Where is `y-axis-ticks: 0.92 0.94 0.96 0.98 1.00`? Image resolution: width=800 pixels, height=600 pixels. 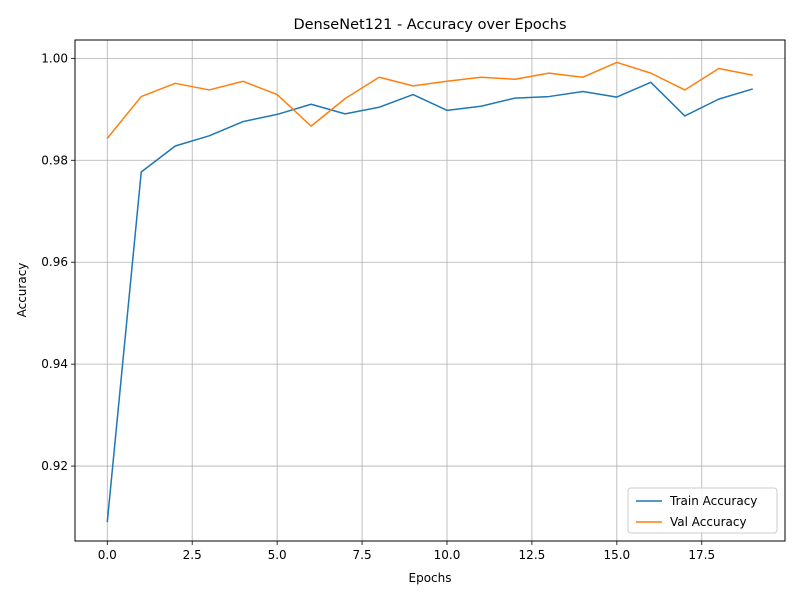
y-axis-ticks: 0.92 0.94 0.96 0.98 1.00 is located at coordinates (58, 262).